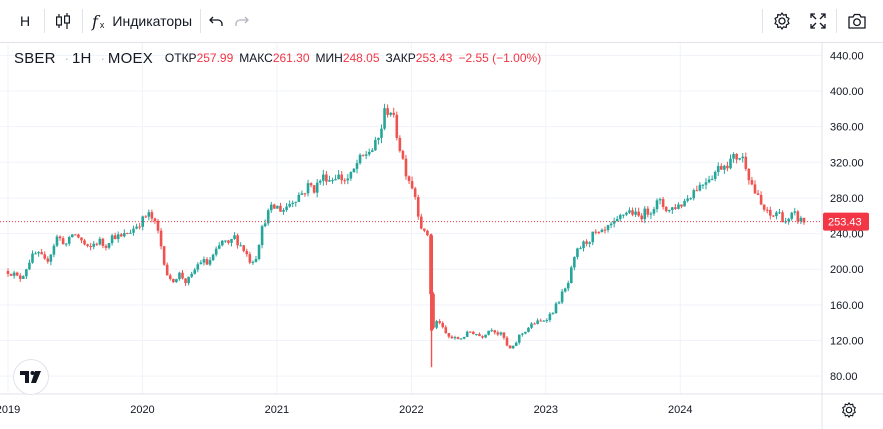 This screenshot has height=429, width=883. I want to click on tradingview-logo, so click(31, 377).